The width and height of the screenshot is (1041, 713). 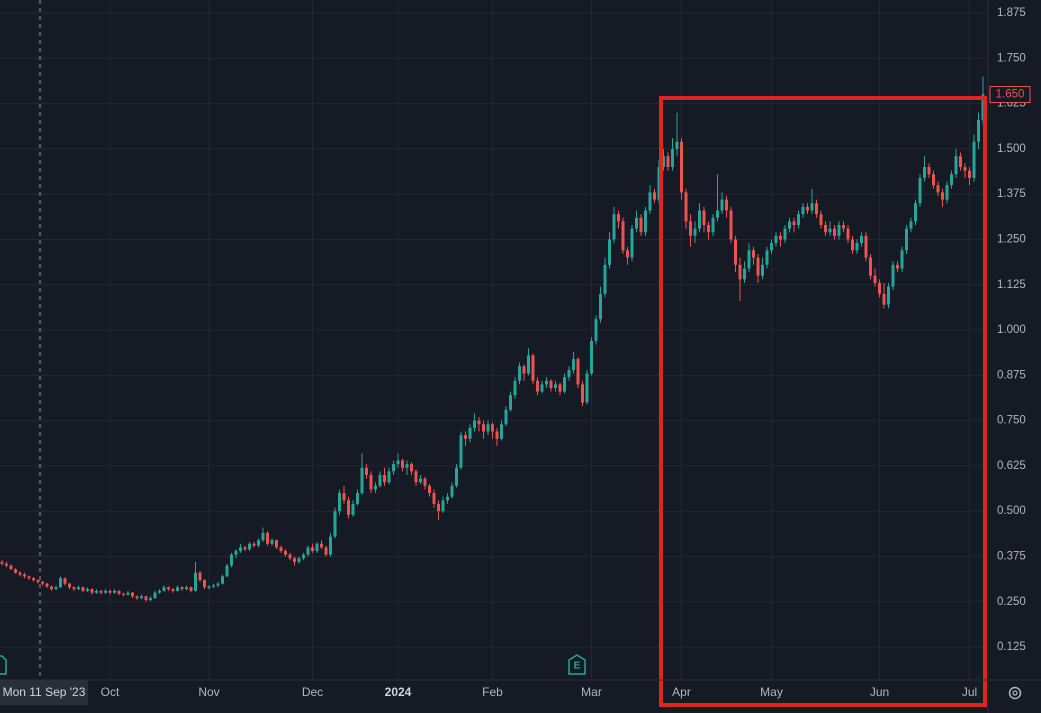 What do you see at coordinates (208, 692) in the screenshot?
I see `x-tick-label: Nov` at bounding box center [208, 692].